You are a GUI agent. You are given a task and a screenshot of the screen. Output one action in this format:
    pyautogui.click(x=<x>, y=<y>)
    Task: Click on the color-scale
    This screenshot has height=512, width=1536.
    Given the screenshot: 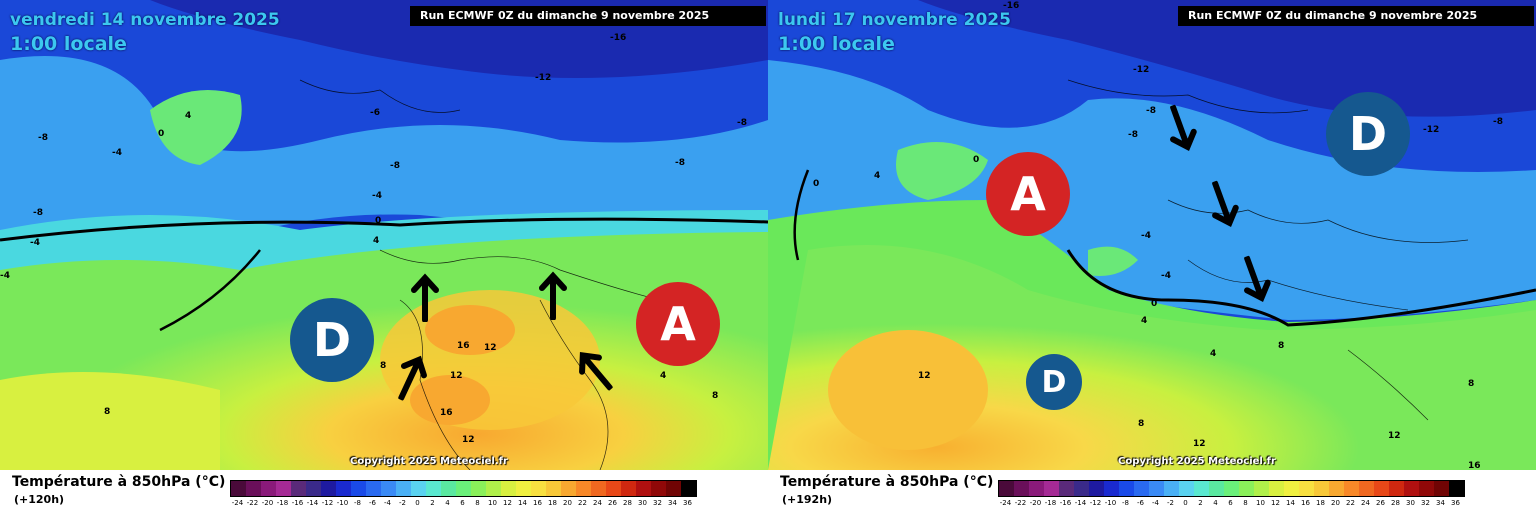 What is the action you would take?
    pyautogui.click(x=1231, y=488)
    